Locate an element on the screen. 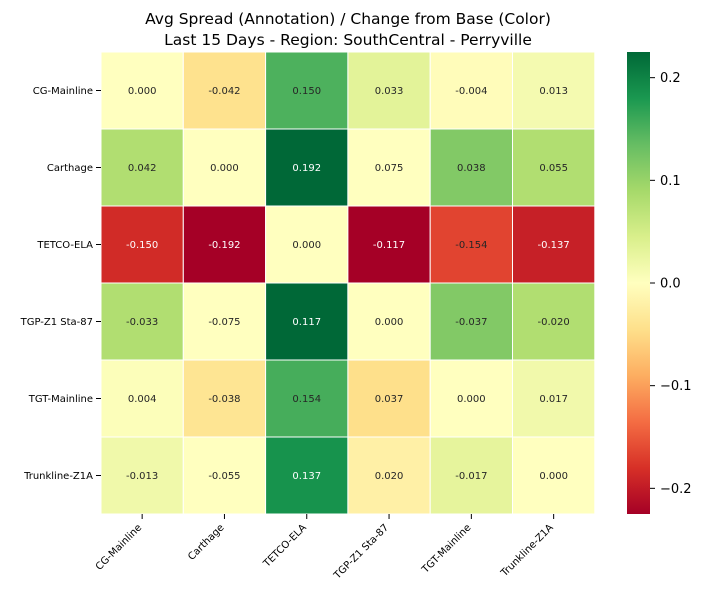 The width and height of the screenshot is (703, 598). colorbar-tick-label: −0.1 is located at coordinates (676, 386).